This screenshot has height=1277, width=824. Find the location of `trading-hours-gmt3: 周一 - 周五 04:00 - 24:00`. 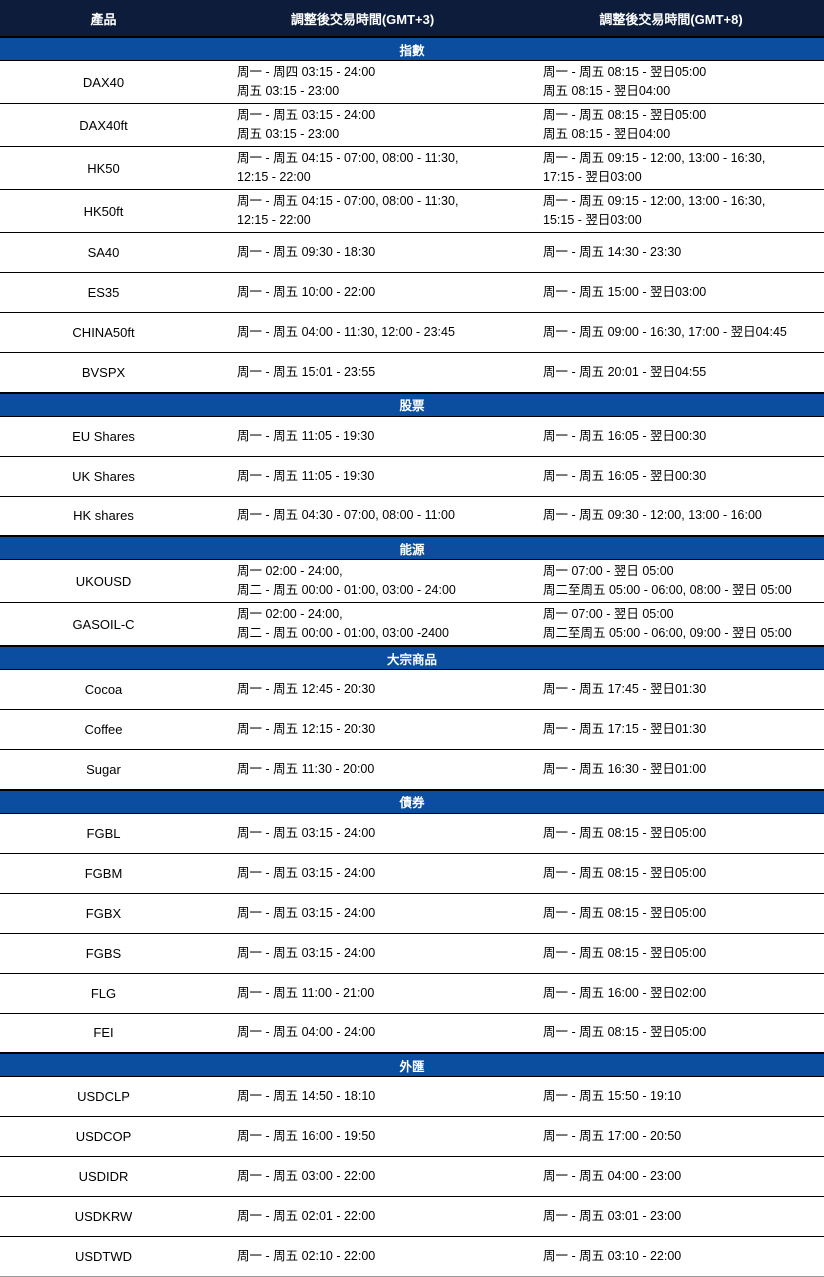

trading-hours-gmt3: 周一 - 周五 04:00 - 24:00 is located at coordinates (362, 1032).